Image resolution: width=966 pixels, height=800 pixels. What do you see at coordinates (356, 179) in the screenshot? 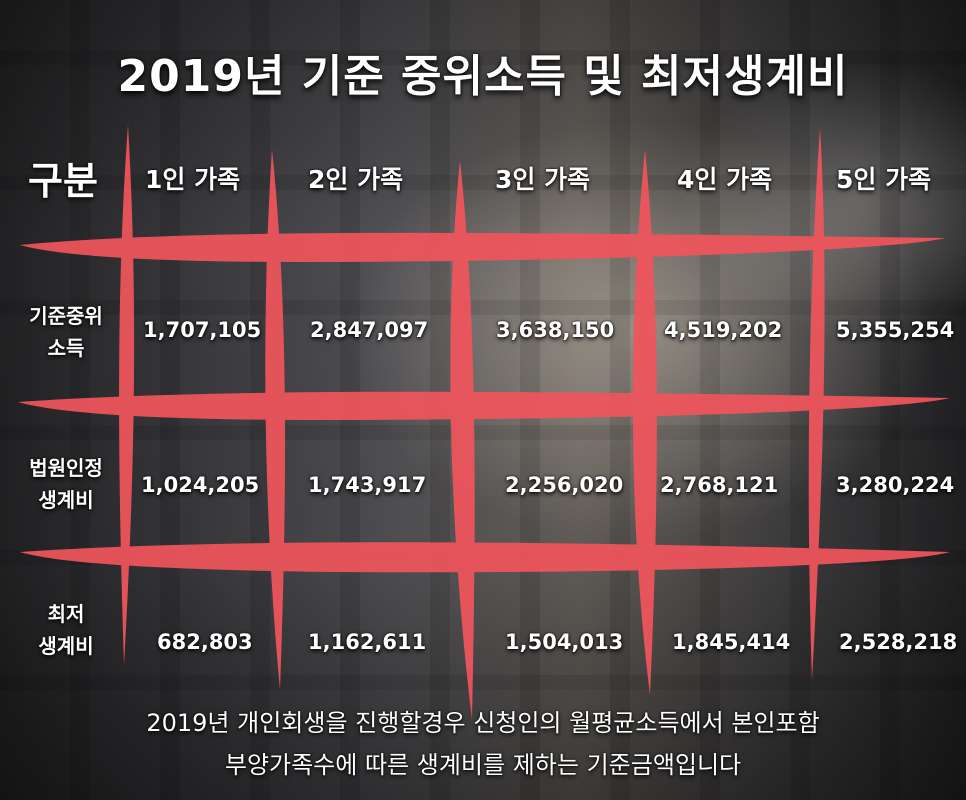
I see `column-header-2: 2인 가족` at bounding box center [356, 179].